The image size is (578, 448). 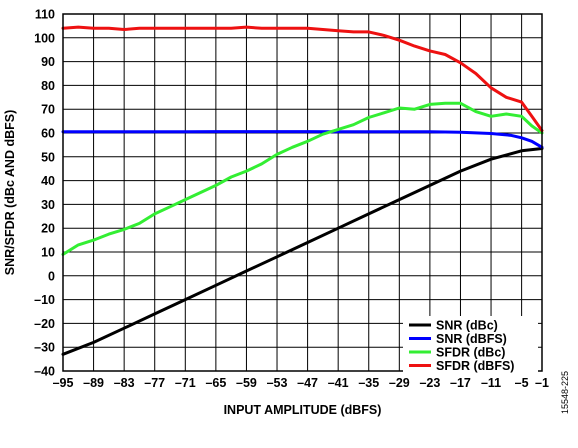 I want to click on y-axis-title: SNR/SFDR (dBc AND dBFS), so click(x=10, y=193).